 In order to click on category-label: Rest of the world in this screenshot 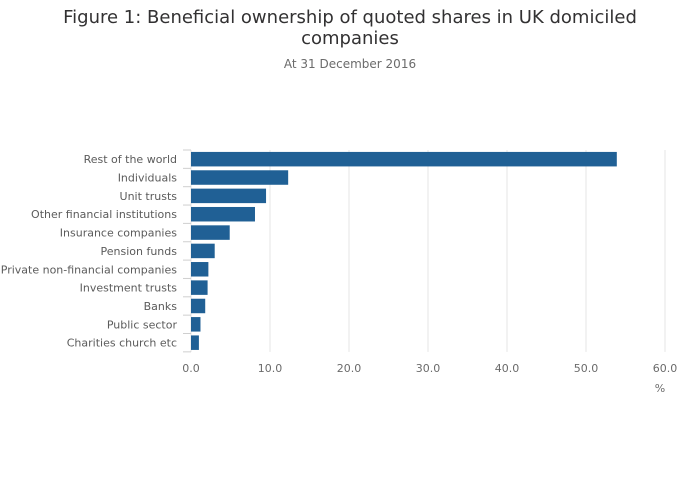, I will do `click(130, 159)`.